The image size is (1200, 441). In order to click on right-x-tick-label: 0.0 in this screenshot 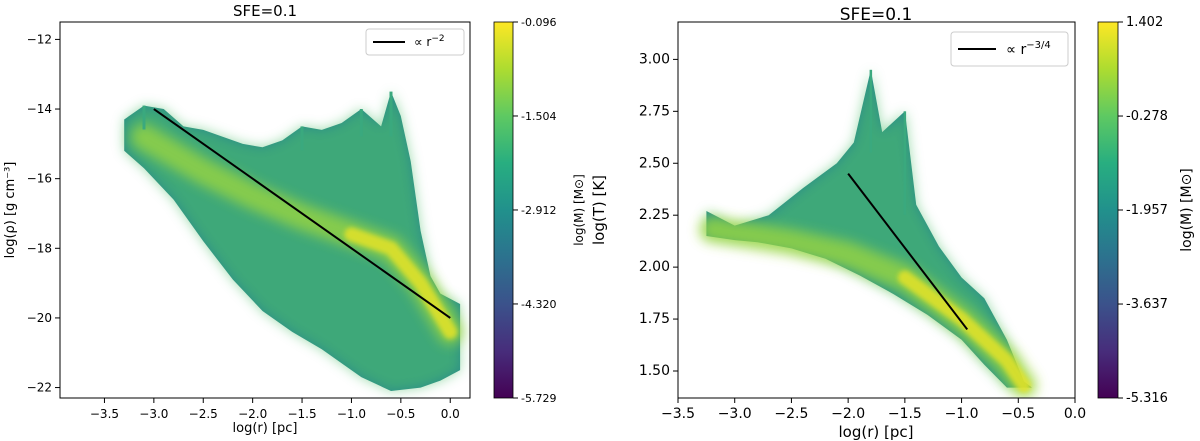, I will do `click(1075, 414)`.